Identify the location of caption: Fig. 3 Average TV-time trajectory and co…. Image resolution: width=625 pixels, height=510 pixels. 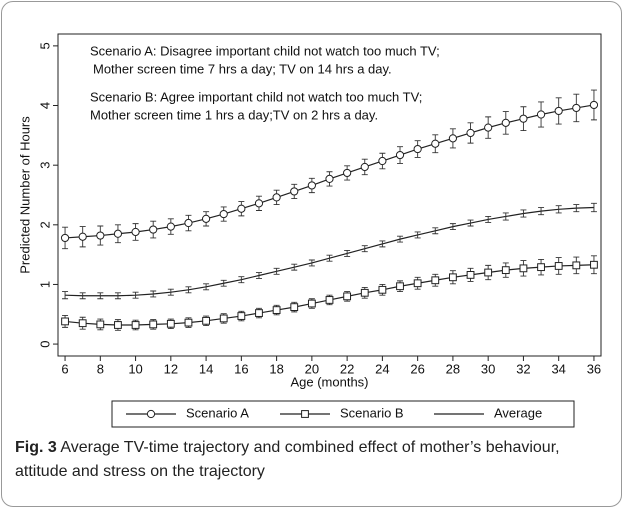
(315, 460).